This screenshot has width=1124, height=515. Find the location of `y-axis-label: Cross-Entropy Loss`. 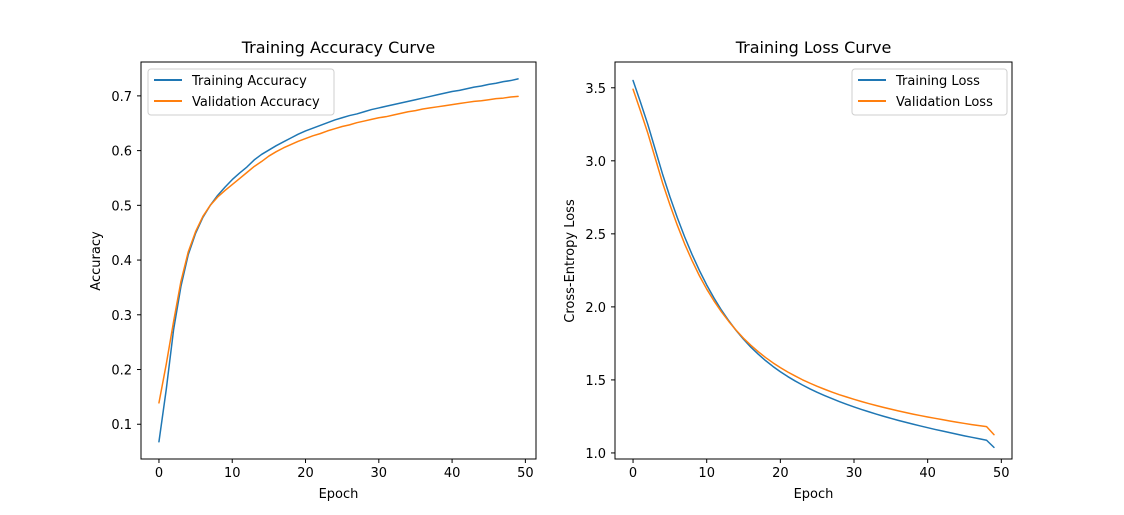

y-axis-label: Cross-Entropy Loss is located at coordinates (570, 261).